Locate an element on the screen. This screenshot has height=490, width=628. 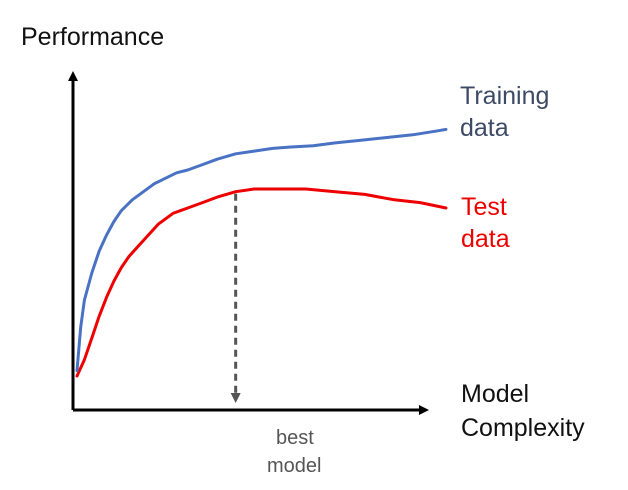
legend-training-label: data is located at coordinates (484, 128).